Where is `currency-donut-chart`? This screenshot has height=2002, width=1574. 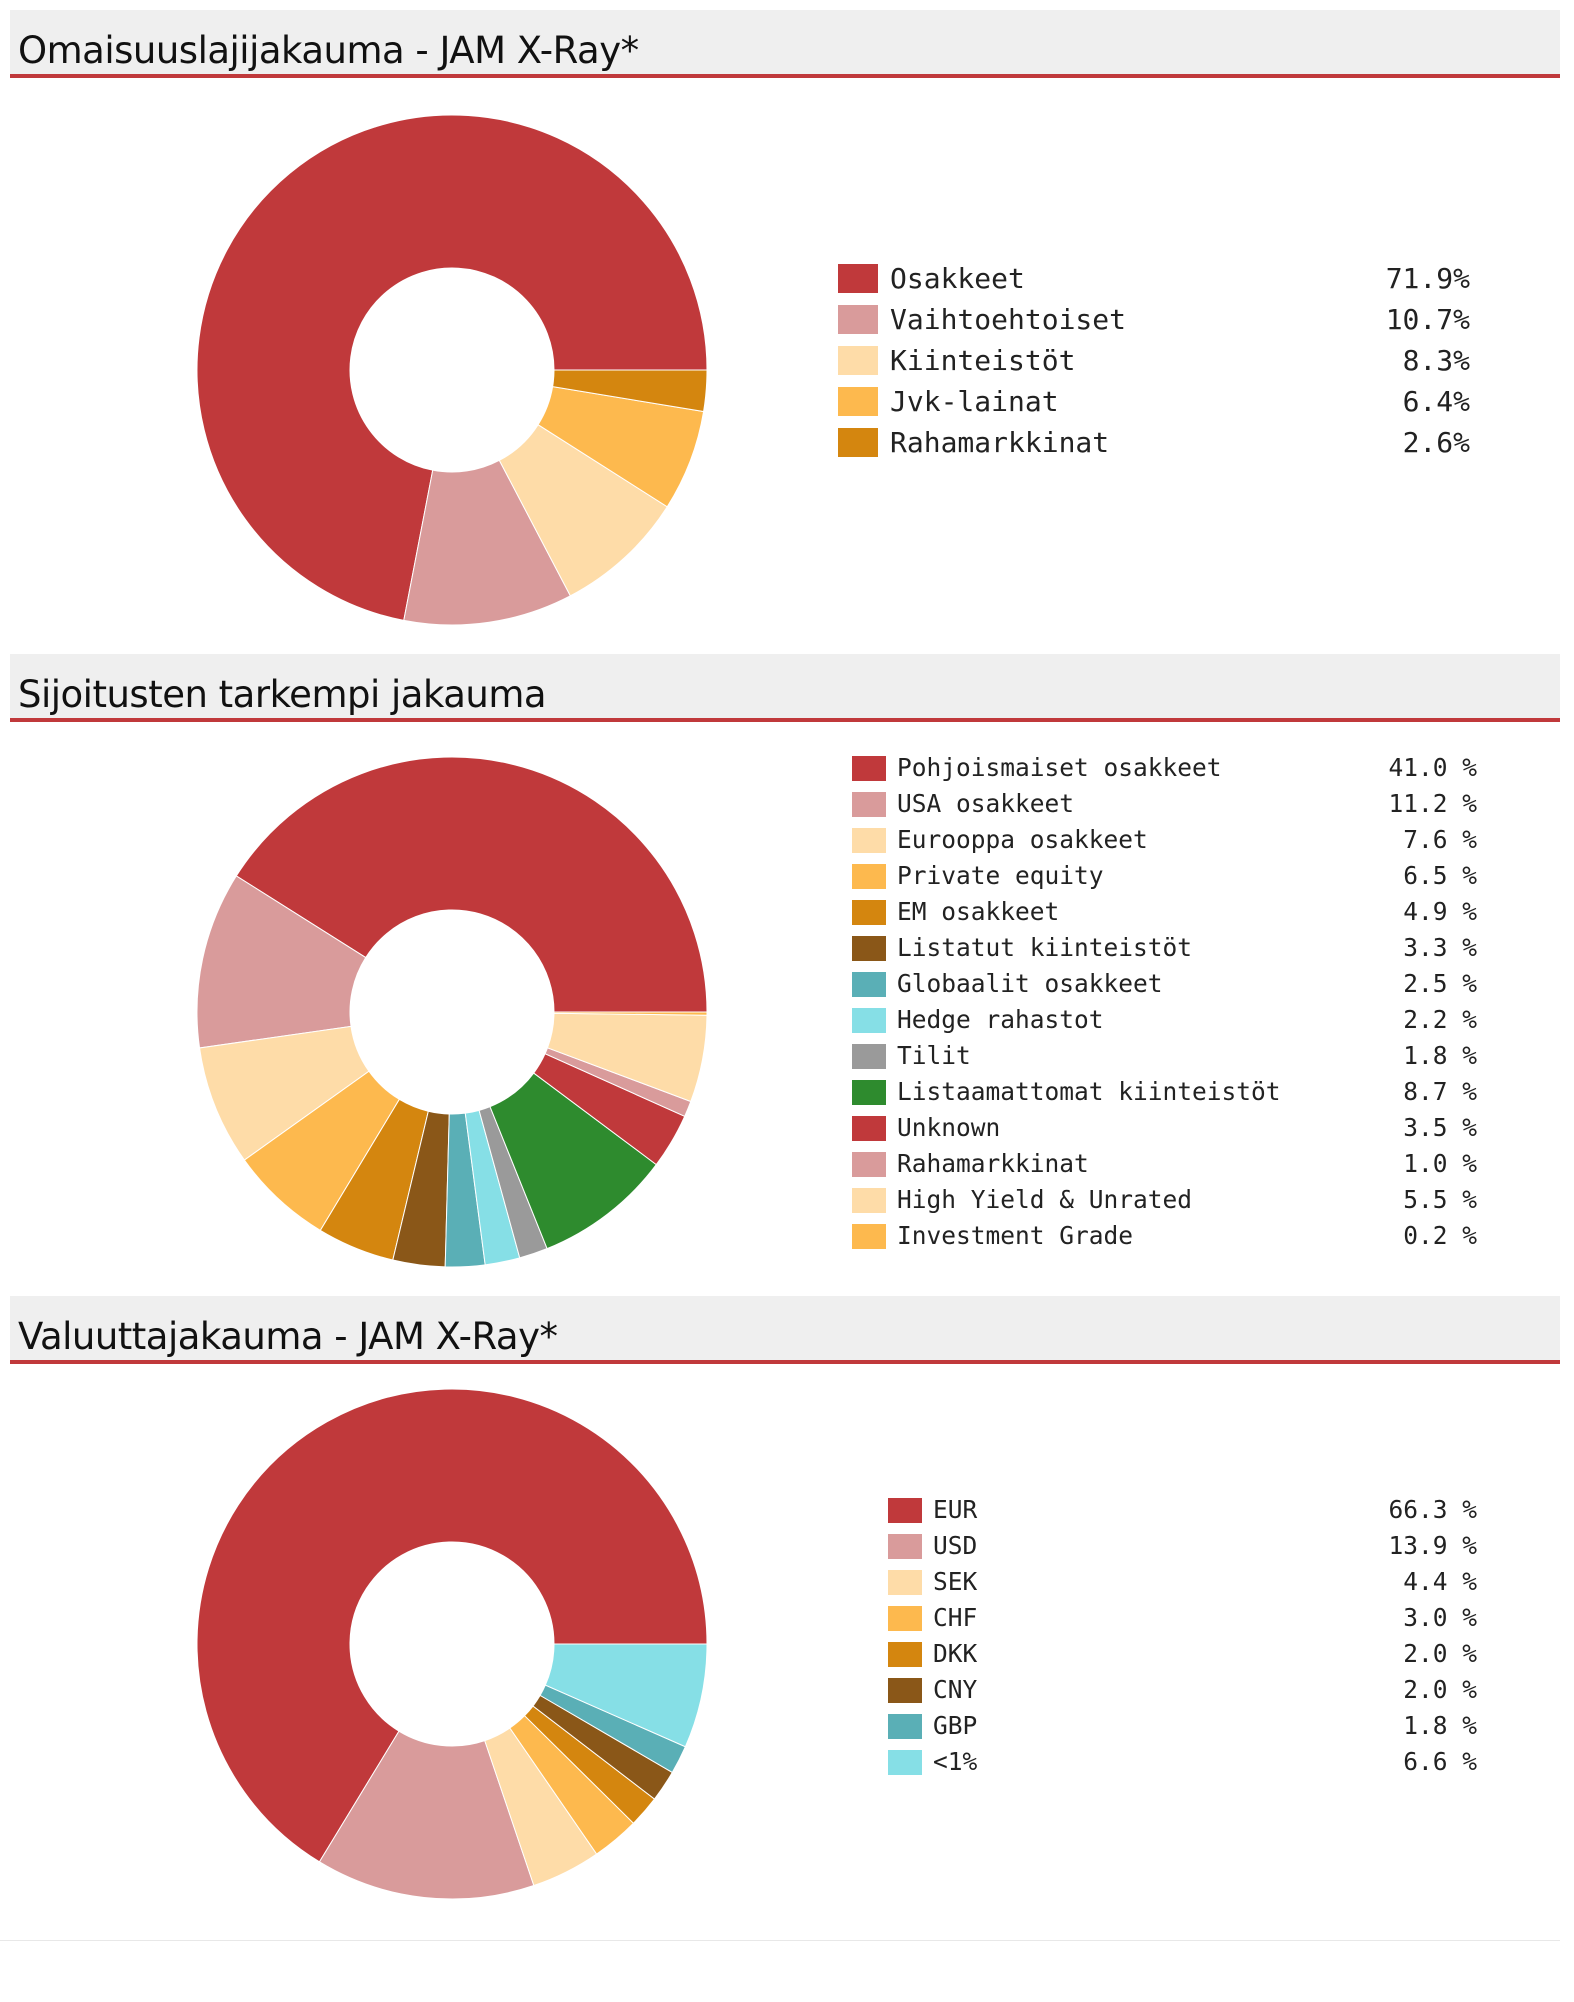
currency-donut-chart is located at coordinates (452, 1644).